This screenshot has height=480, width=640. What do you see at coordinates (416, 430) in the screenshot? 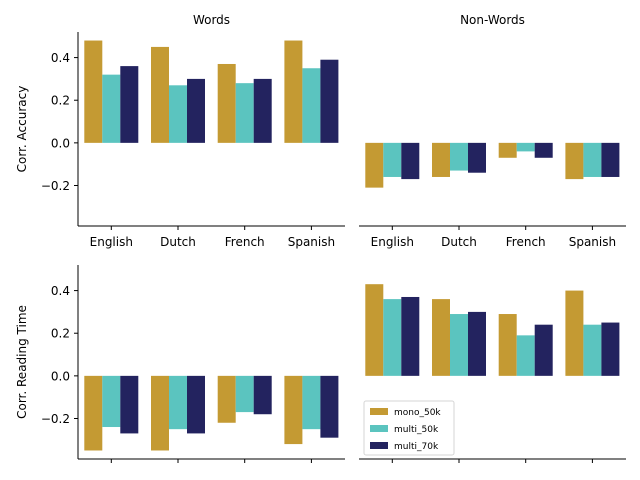
I see `legend-label-multi_50k: multi_50k` at bounding box center [416, 430].